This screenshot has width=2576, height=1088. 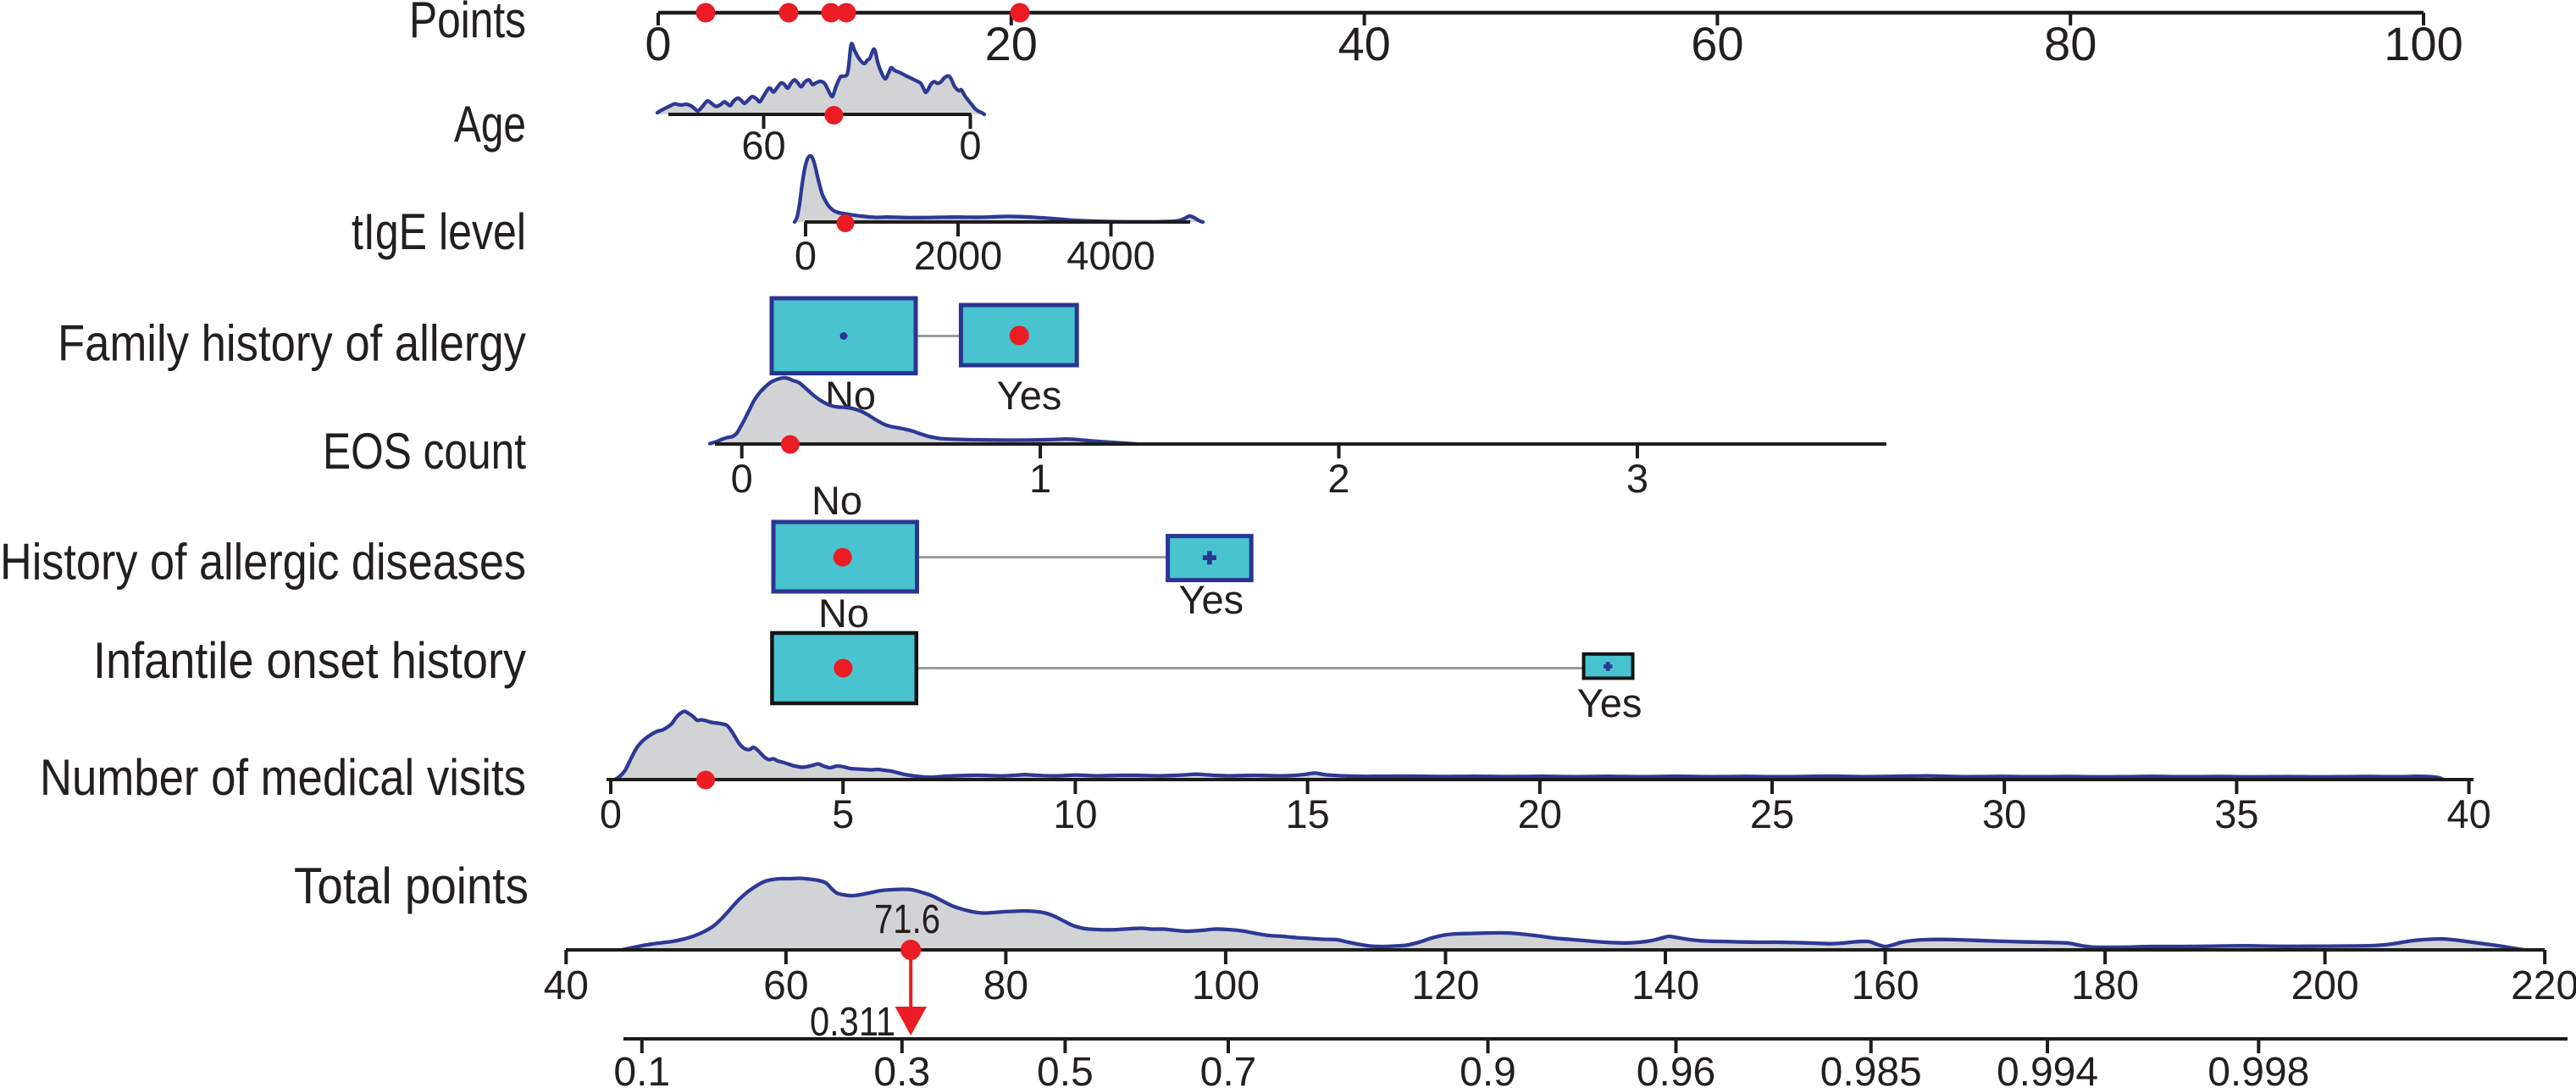 What do you see at coordinates (424, 451) in the screenshot?
I see `svg-text: EOS count` at bounding box center [424, 451].